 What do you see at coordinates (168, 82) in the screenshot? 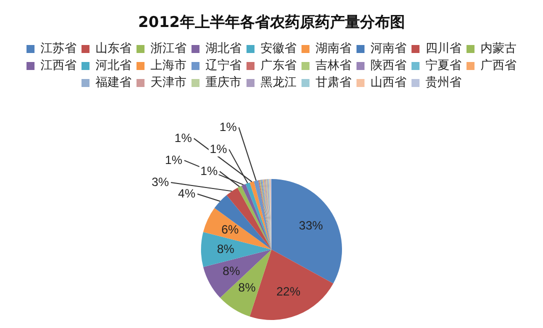
I see `legend-label: 天津市` at bounding box center [168, 82].